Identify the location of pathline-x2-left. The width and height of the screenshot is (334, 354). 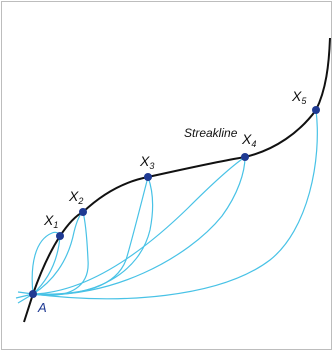
(58, 253).